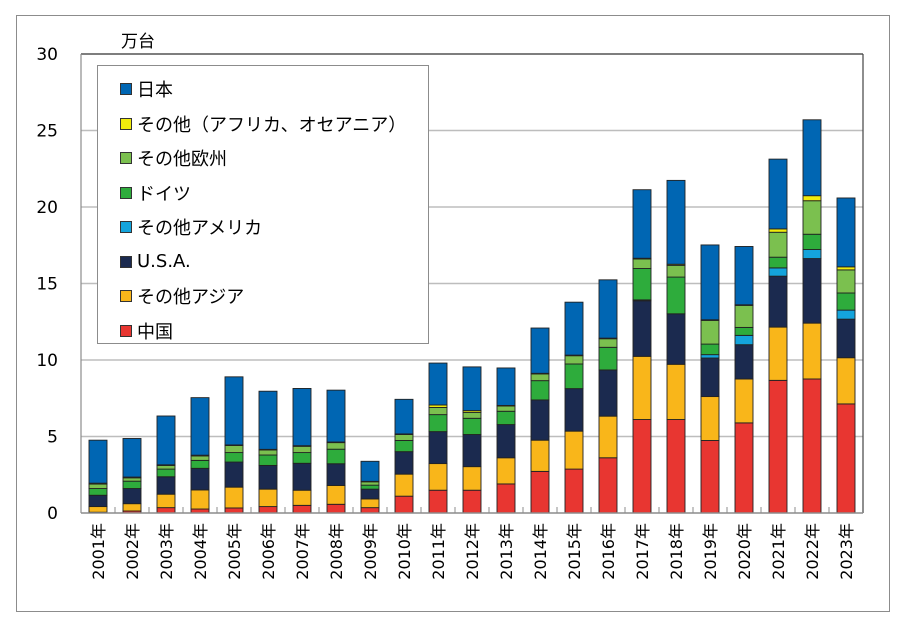  I want to click on x-tick-label: 2008年, so click(336, 551).